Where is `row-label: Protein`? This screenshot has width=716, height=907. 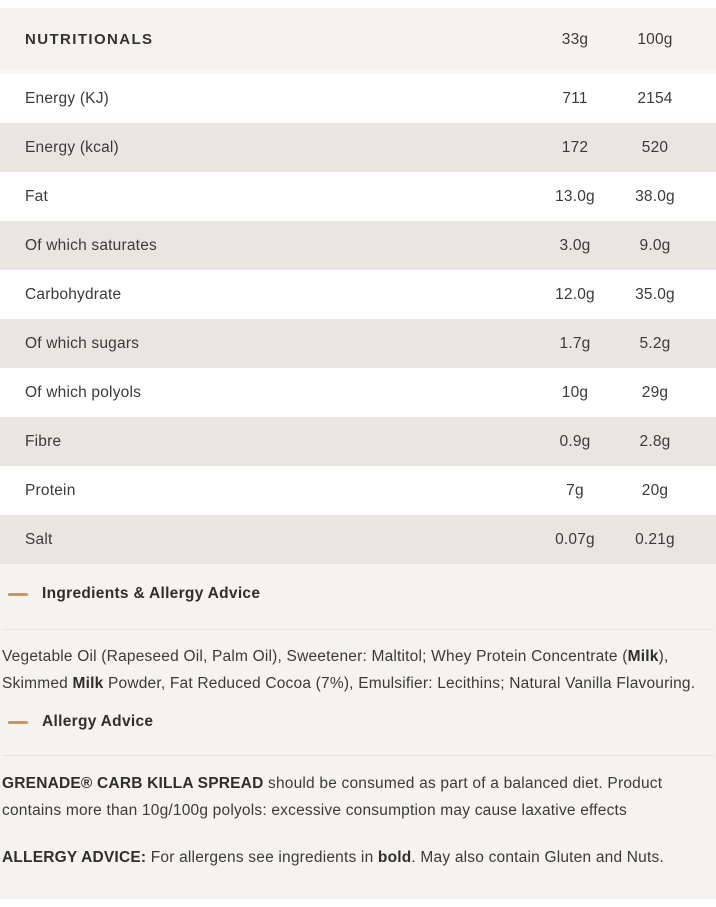 row-label: Protein is located at coordinates (50, 490).